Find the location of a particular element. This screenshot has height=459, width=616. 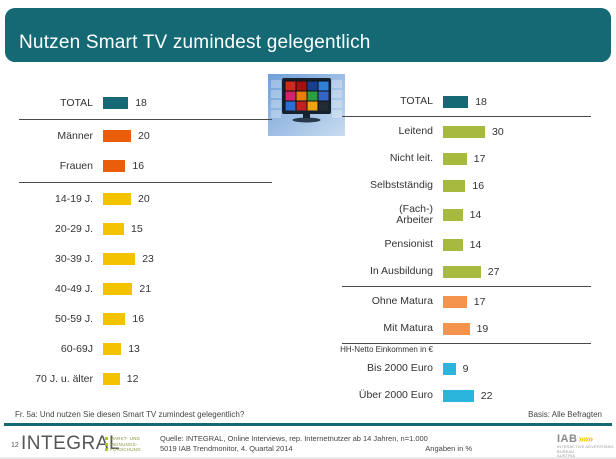

bar-label: Mit Matura is located at coordinates (408, 328).